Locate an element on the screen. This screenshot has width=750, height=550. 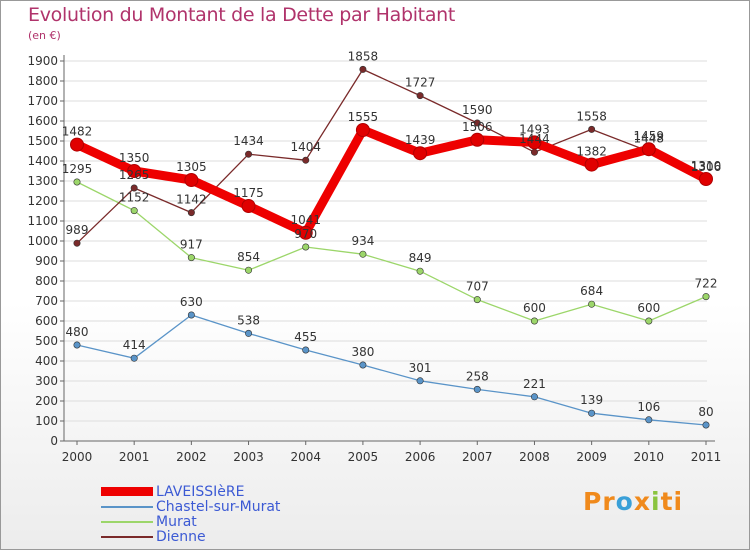
data-label: 917 is located at coordinates (191, 245).